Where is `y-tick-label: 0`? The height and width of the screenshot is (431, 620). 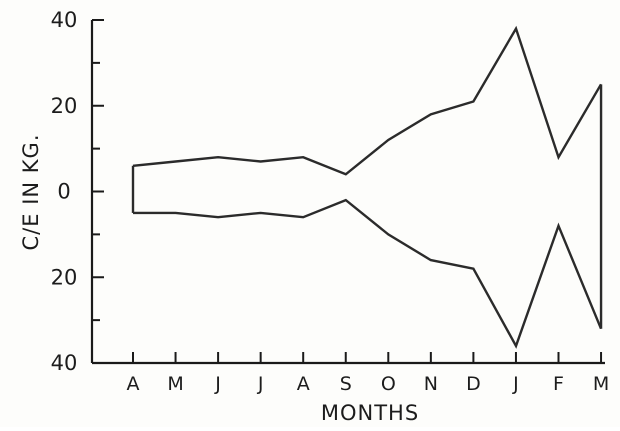 y-tick-label: 0 is located at coordinates (63, 192).